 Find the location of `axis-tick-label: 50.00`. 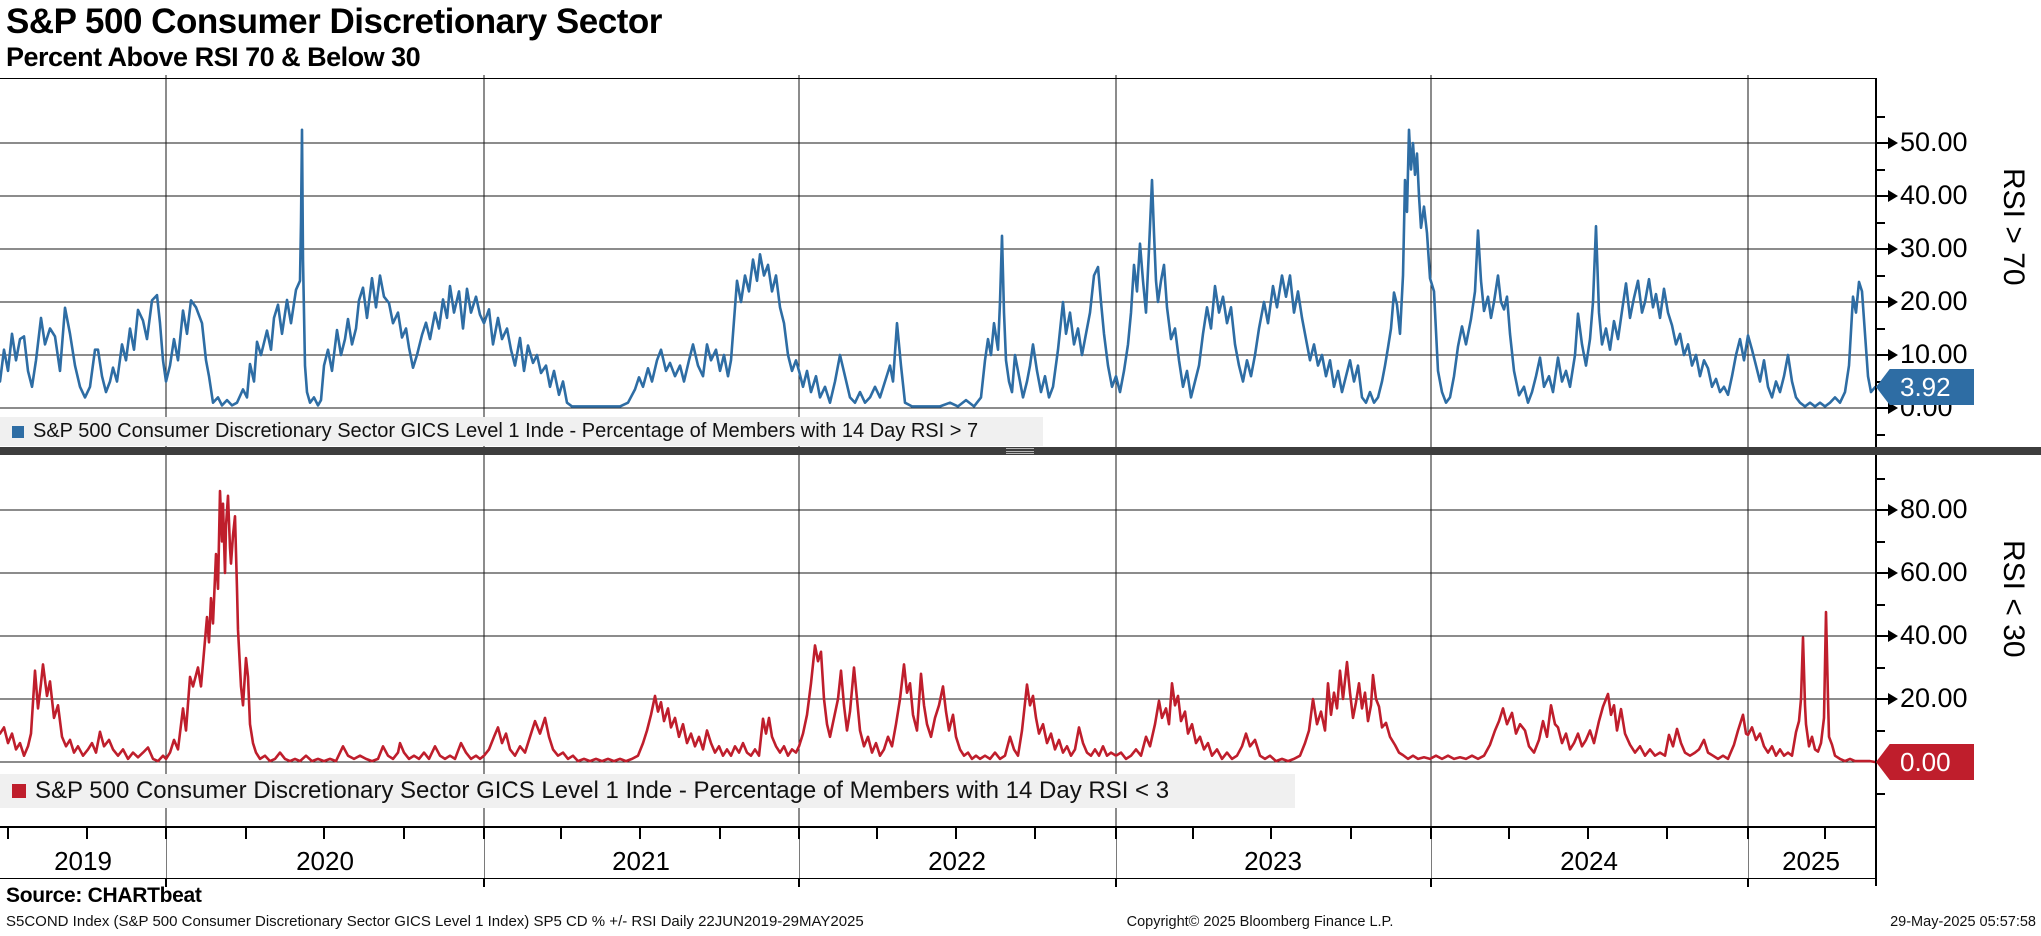

axis-tick-label: 50.00 is located at coordinates (1934, 142).